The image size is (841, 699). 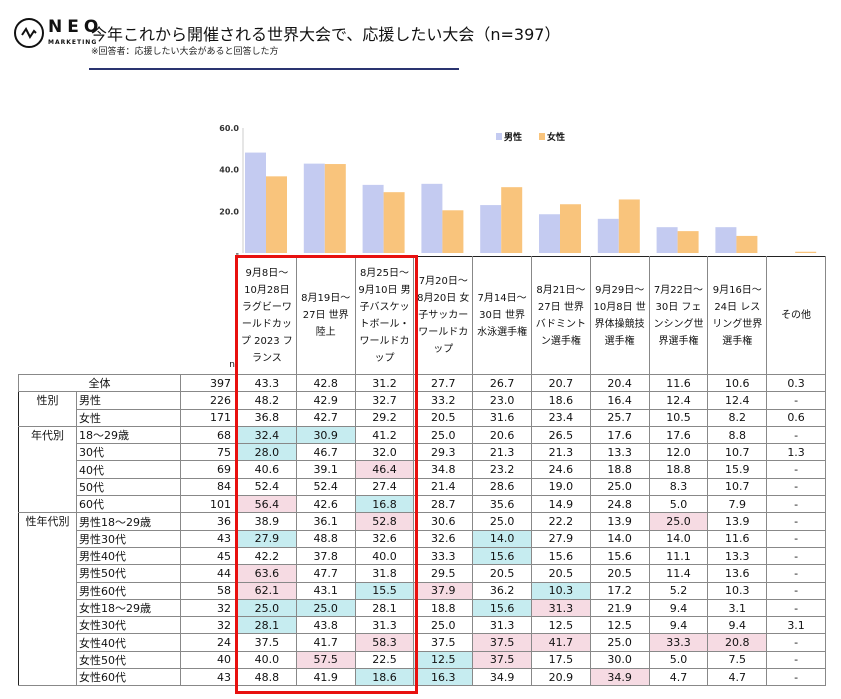 I want to click on value-cell: 16.3, so click(x=443, y=677).